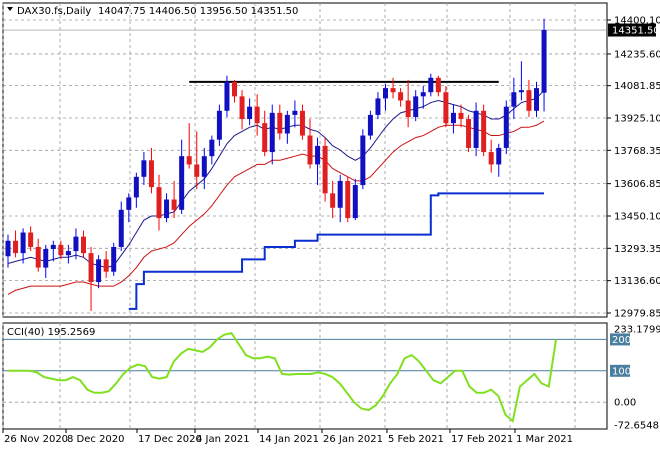  What do you see at coordinates (36, 439) in the screenshot?
I see `x-axis-label: 26 Nov 2020` at bounding box center [36, 439].